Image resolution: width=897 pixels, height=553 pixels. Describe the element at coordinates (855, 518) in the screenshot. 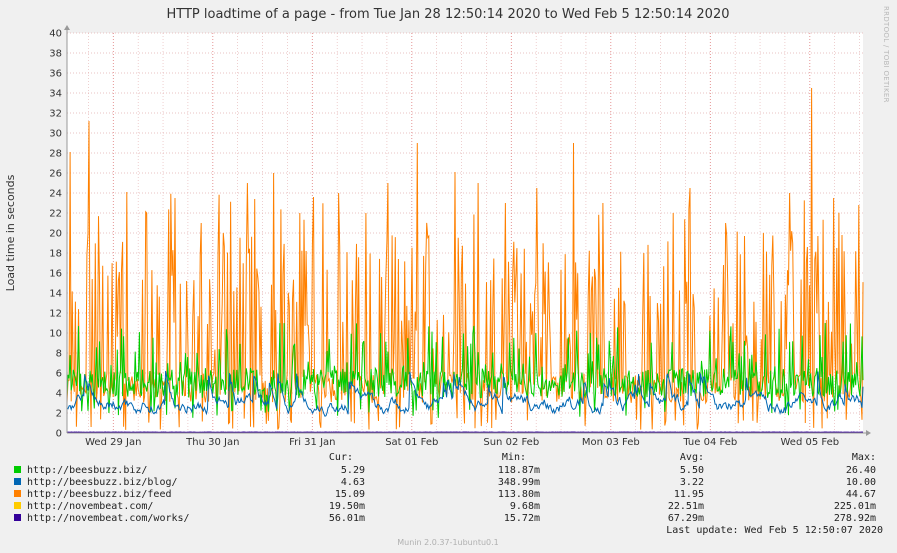

I see `legend-max-value: 278.92m` at that location.